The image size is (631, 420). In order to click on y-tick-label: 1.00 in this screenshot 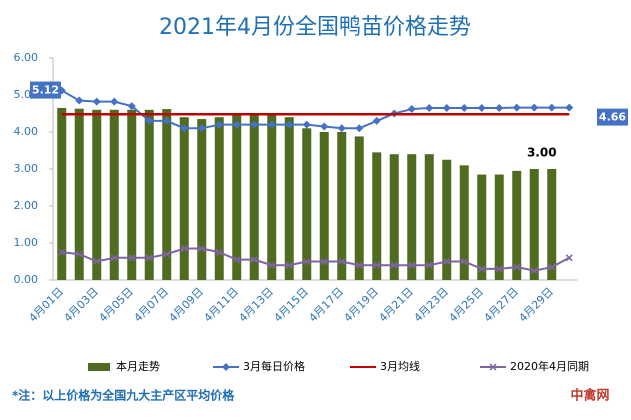, I will do `click(26, 242)`.